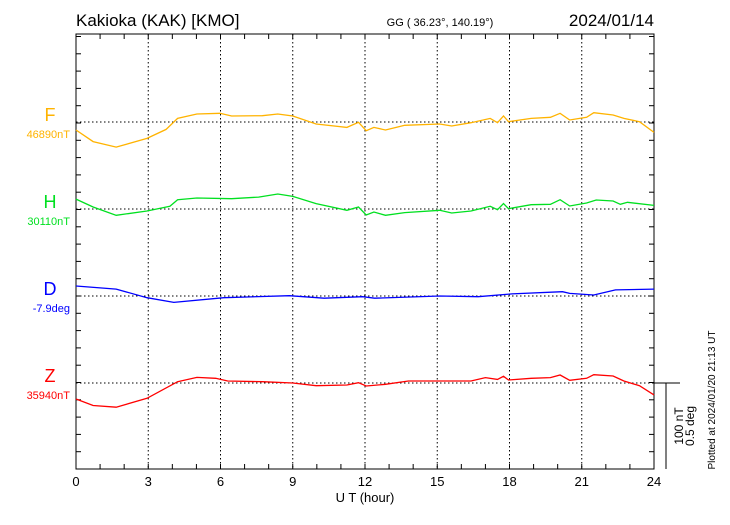  I want to click on coordinates-label: GG ( 36.23°, 140.19°), so click(440, 23).